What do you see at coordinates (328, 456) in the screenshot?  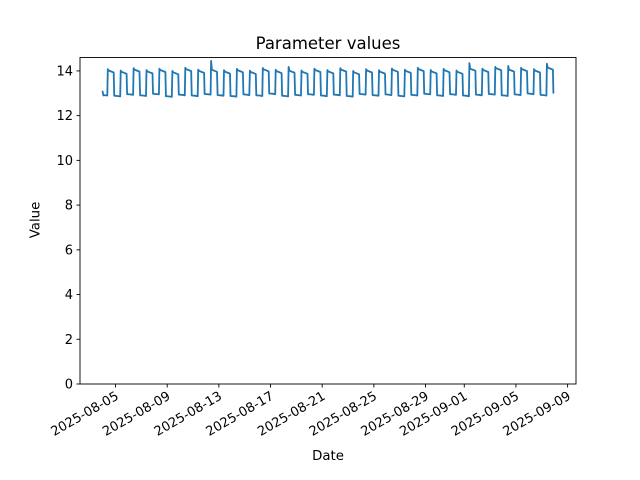 I see `x-axis-label: Date` at bounding box center [328, 456].